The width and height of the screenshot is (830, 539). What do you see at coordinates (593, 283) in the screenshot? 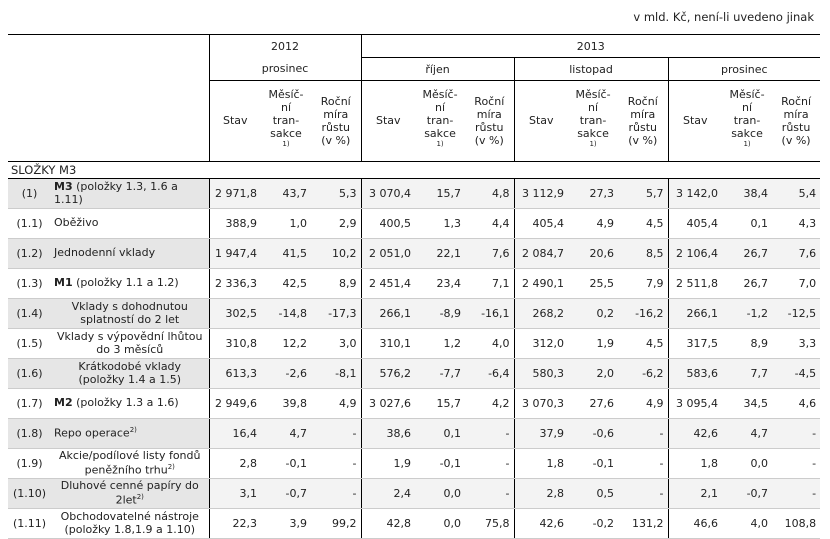
I see `table-cell: 25,5` at bounding box center [593, 283].